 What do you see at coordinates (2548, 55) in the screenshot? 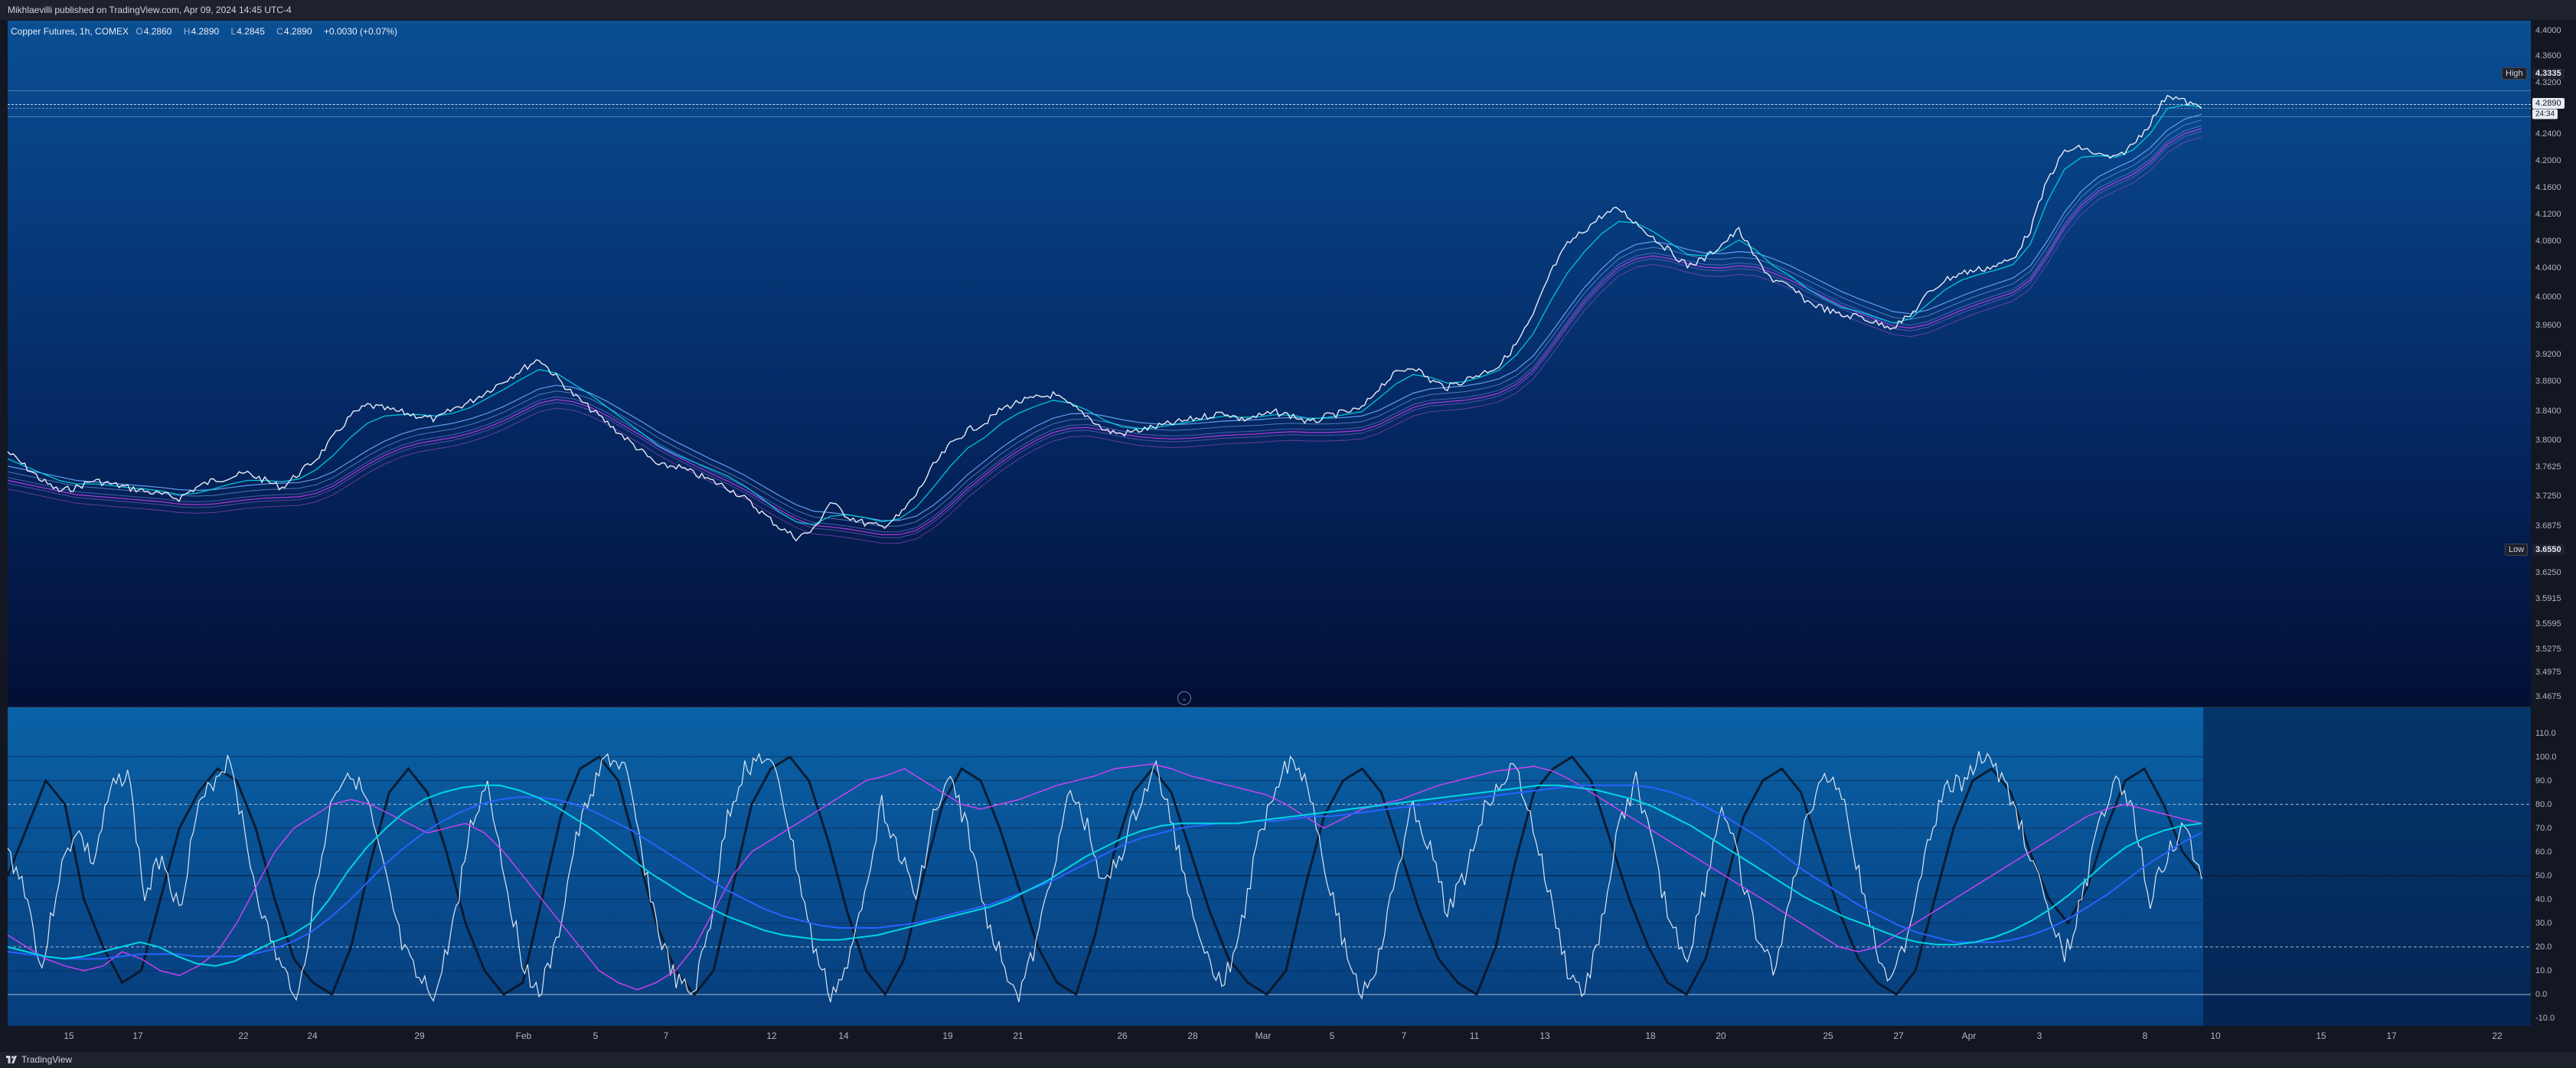
I see `price-tick-label: 4.3600` at bounding box center [2548, 55].